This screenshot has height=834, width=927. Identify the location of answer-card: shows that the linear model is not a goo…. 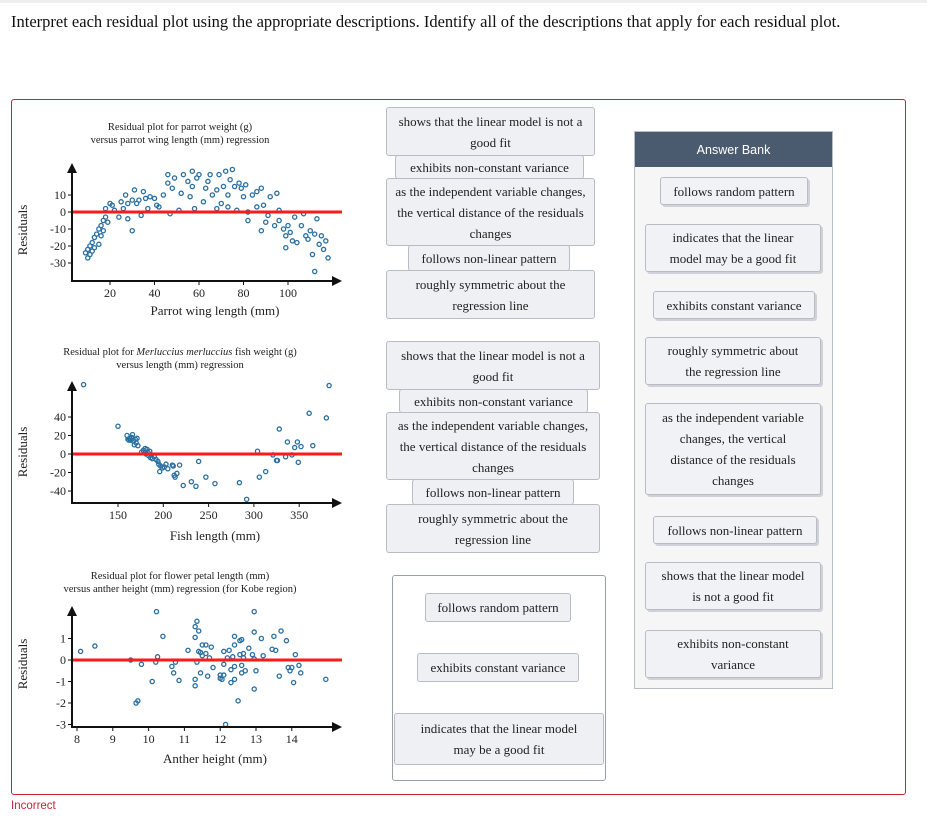
(733, 586).